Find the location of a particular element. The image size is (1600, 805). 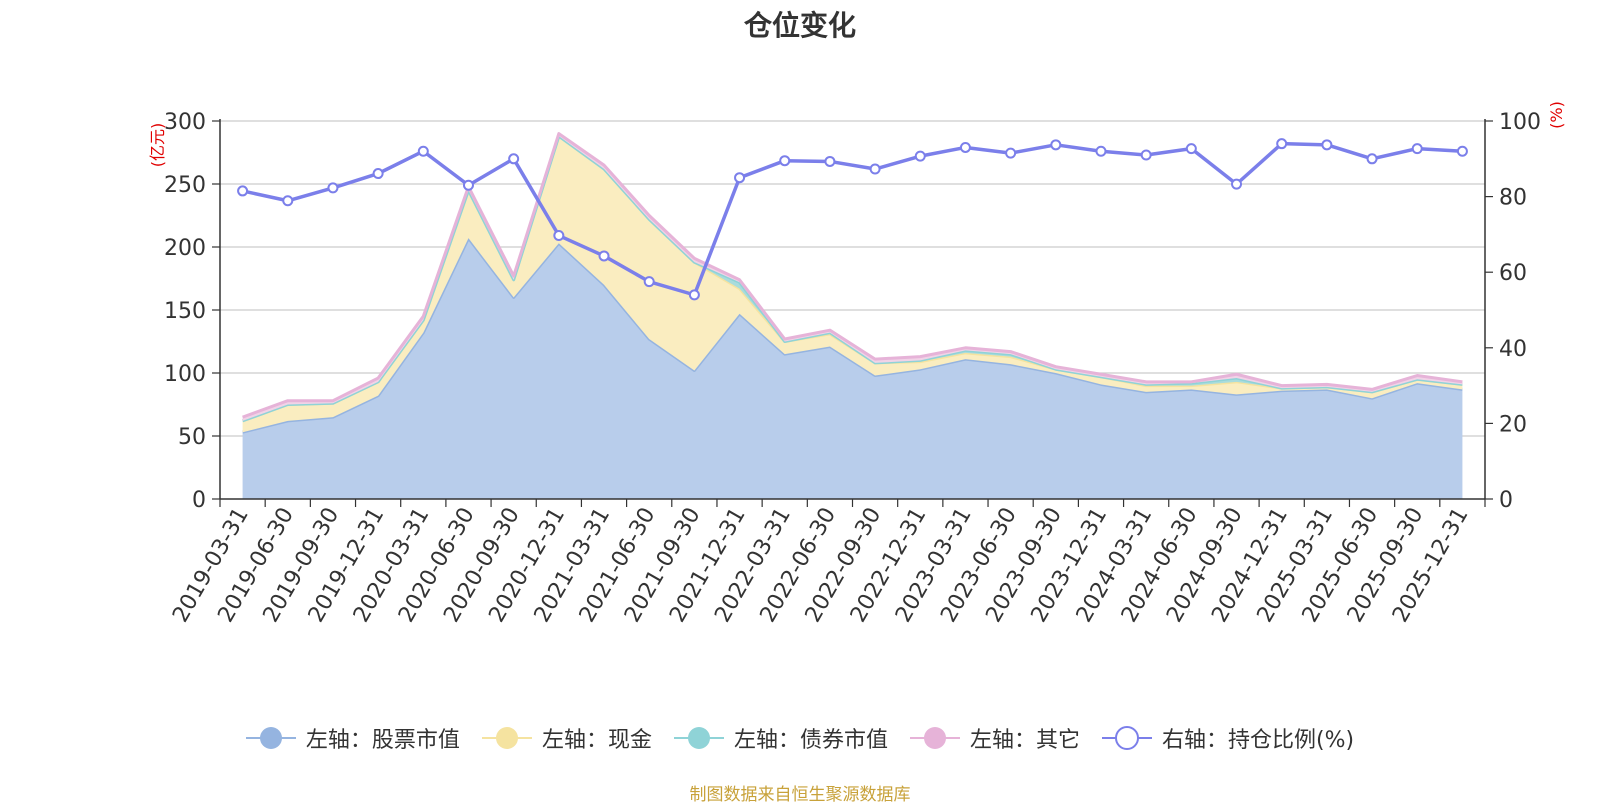

legend: 左轴：股票市值 左轴：现金 左轴：债券市值 左轴：其它 右轴：持仓比例(%) is located at coordinates (800, 738).